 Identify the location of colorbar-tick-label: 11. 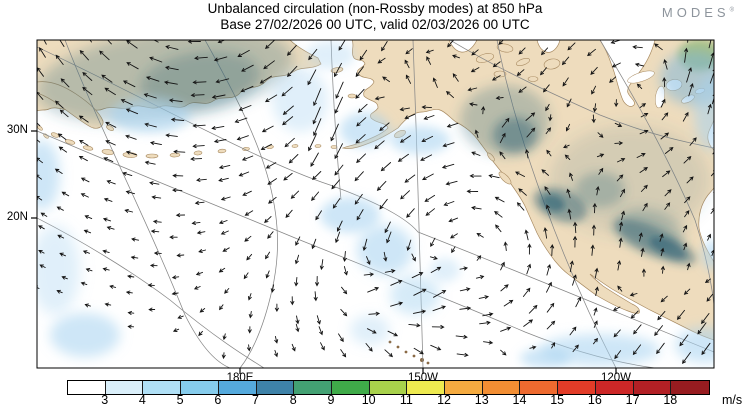
(406, 400).